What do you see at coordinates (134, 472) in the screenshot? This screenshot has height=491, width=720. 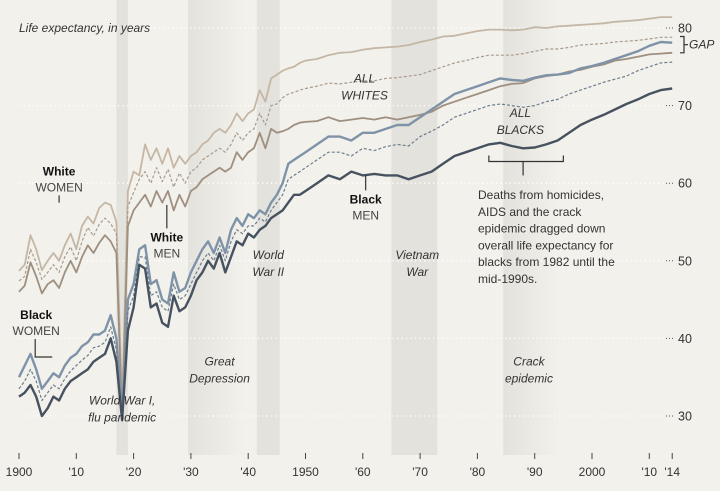 I see `x-tick-label: '20` at bounding box center [134, 472].